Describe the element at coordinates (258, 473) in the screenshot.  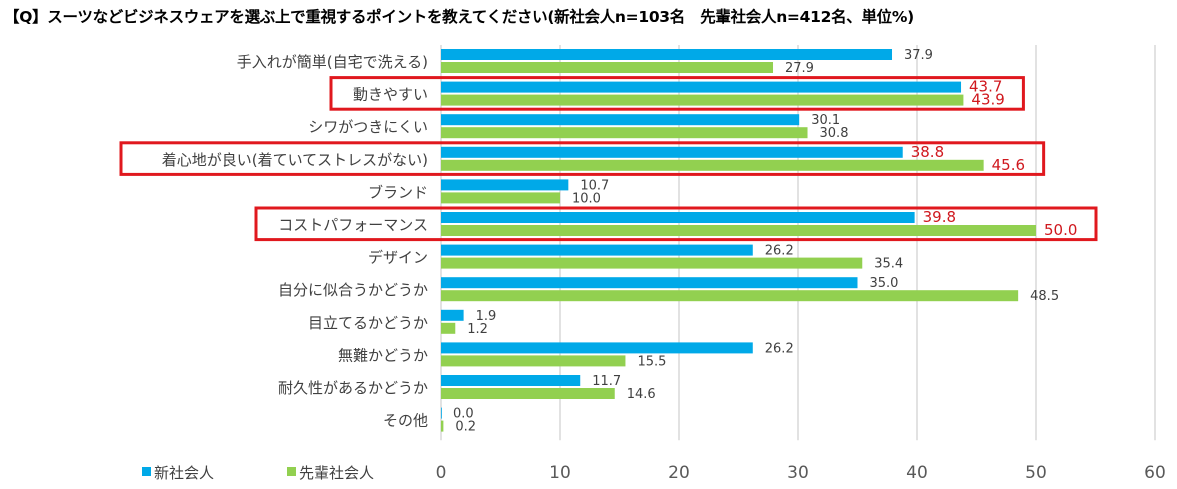
I see `legend: 新社会人 先輩社会人` at that location.